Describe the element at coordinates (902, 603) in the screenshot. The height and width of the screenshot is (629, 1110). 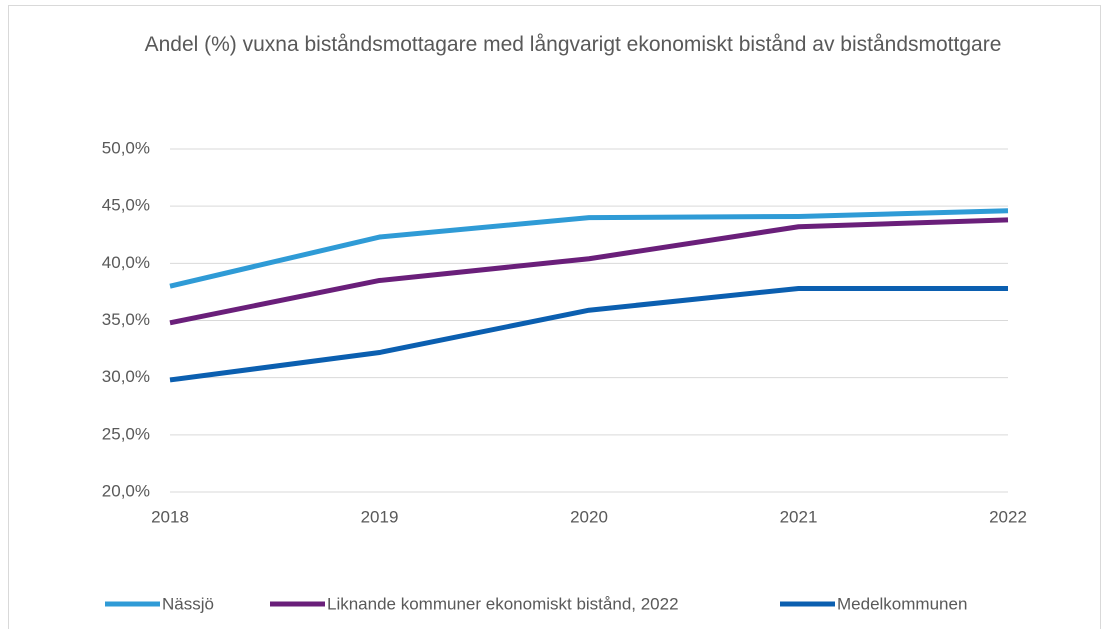
I see `legend-label: Medelkommunen` at that location.